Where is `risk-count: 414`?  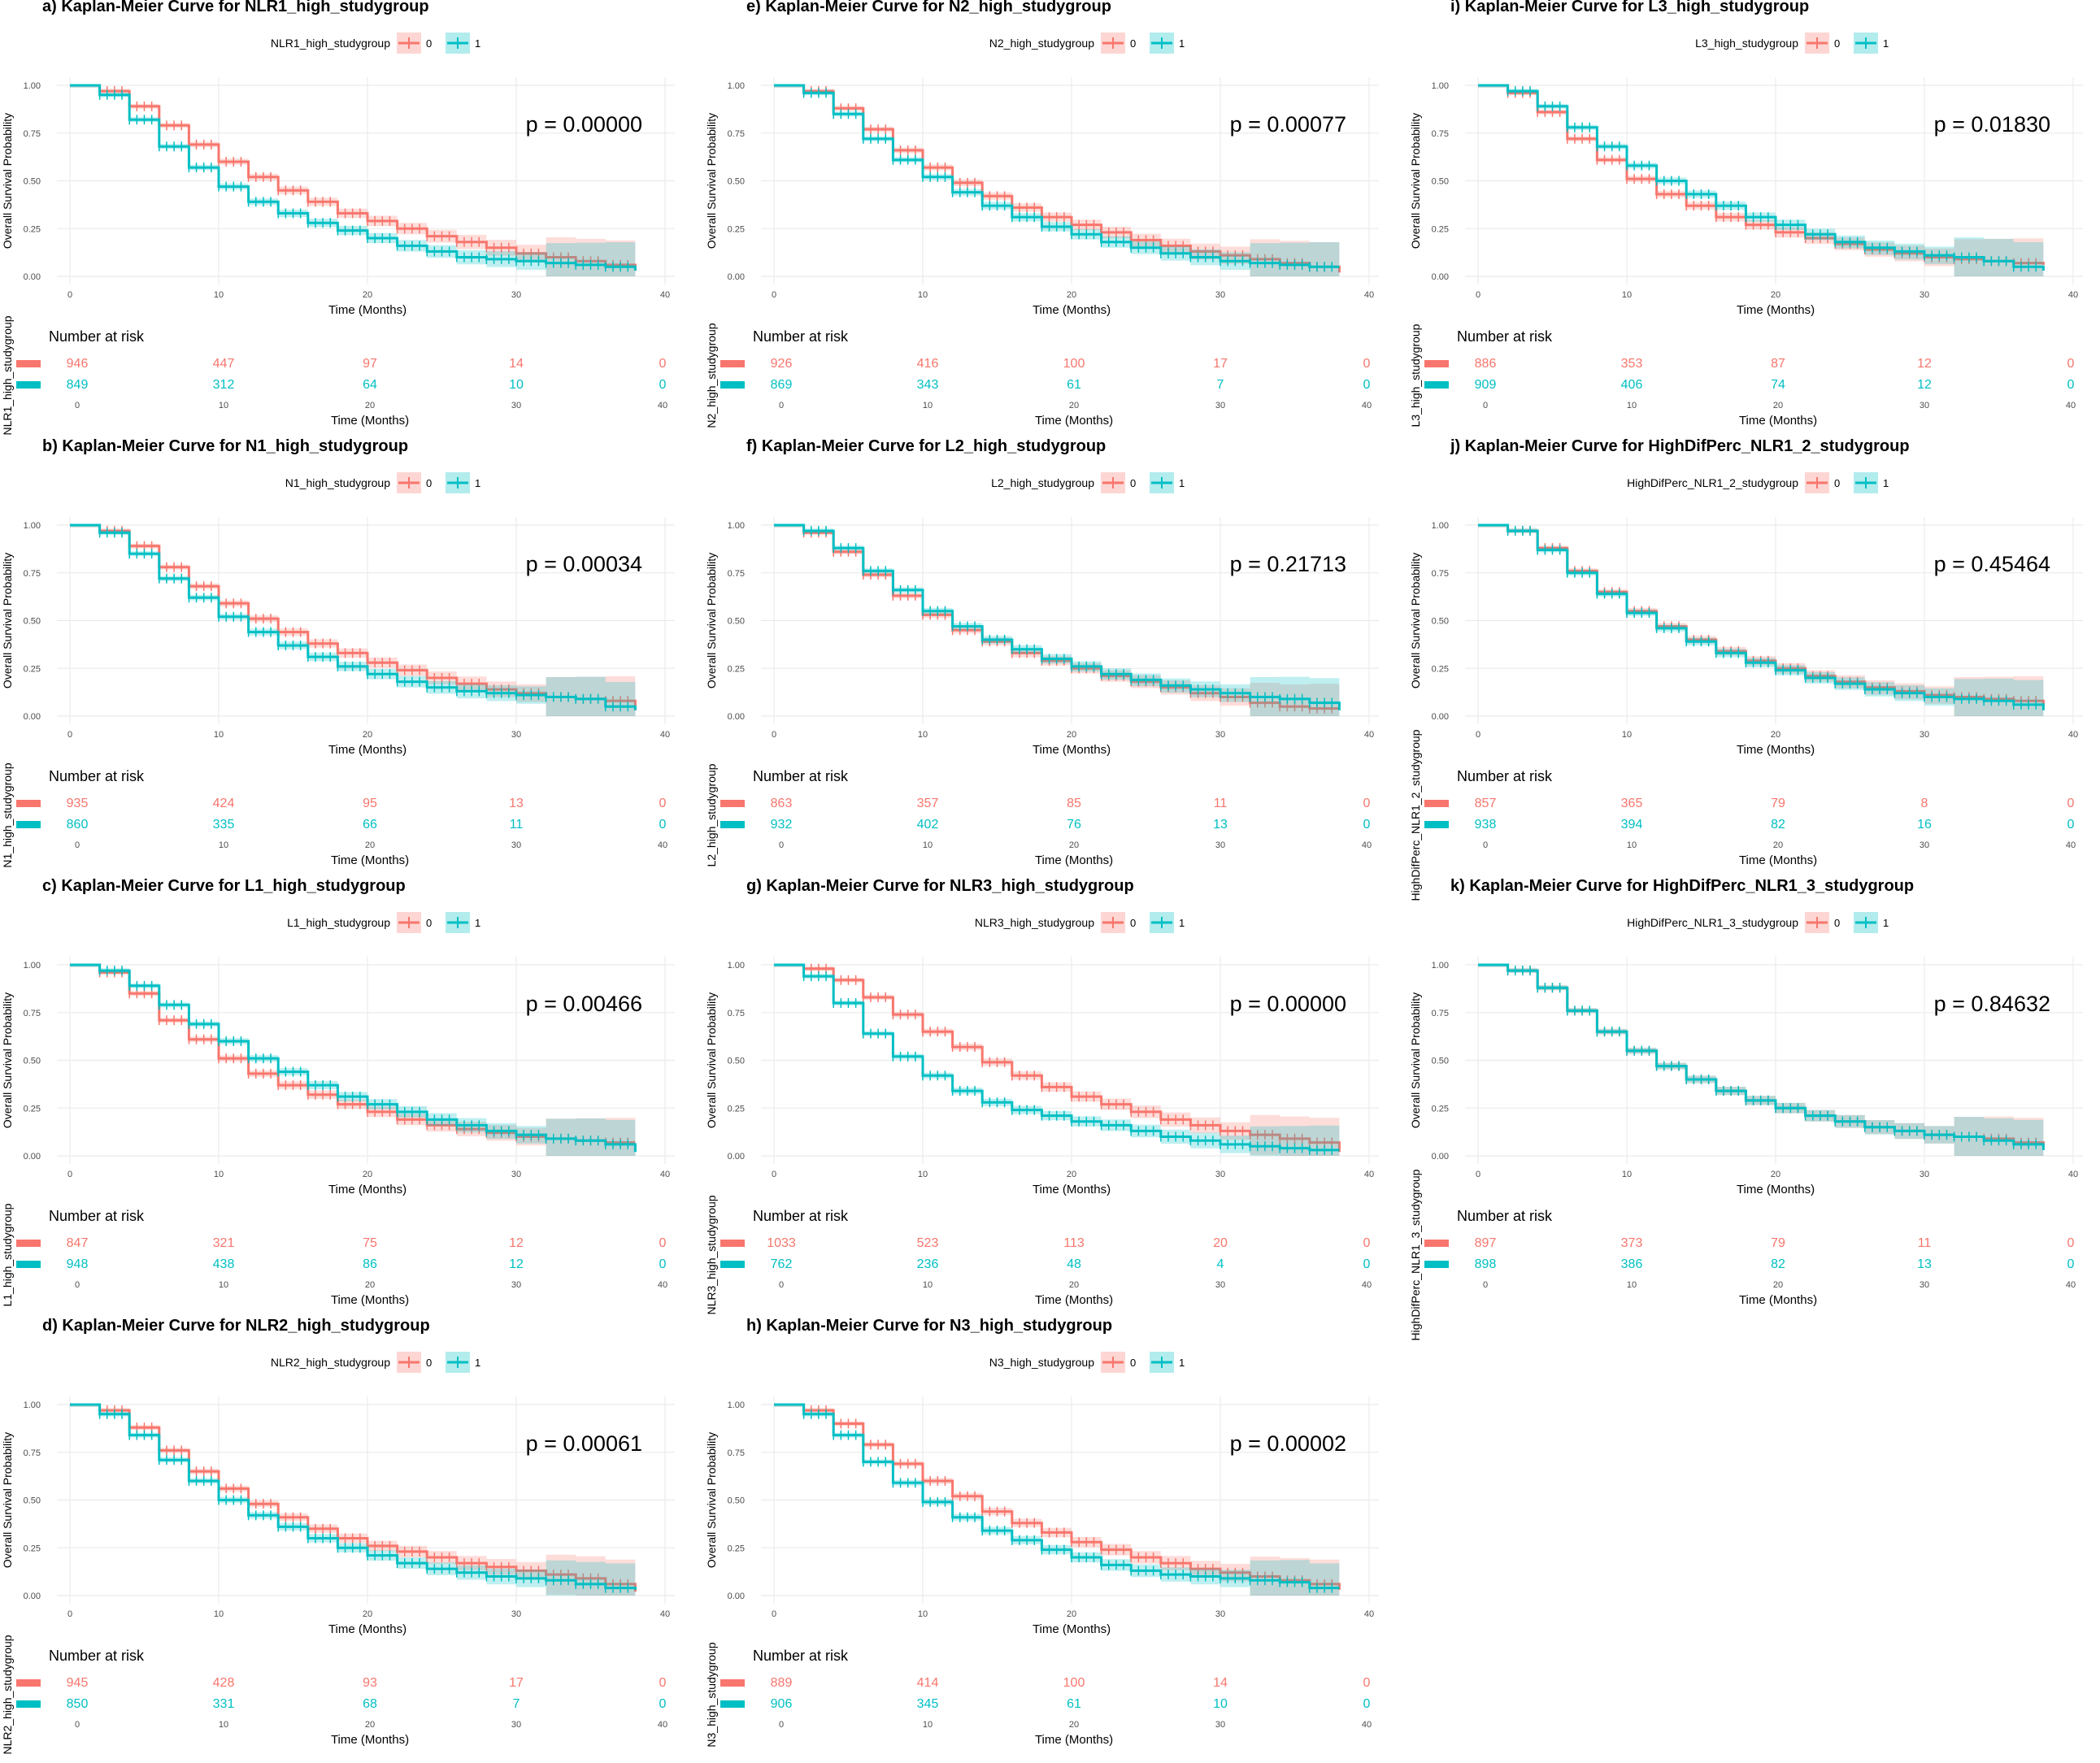
risk-count: 414 is located at coordinates (928, 1683).